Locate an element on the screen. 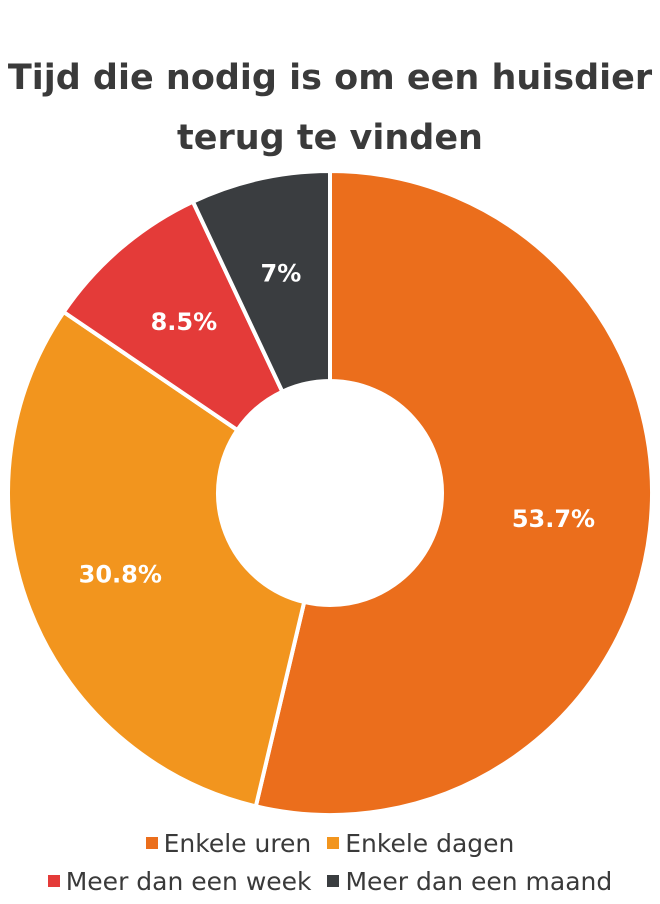  data-label-meer-dan-een-maand: 7% is located at coordinates (281, 273).